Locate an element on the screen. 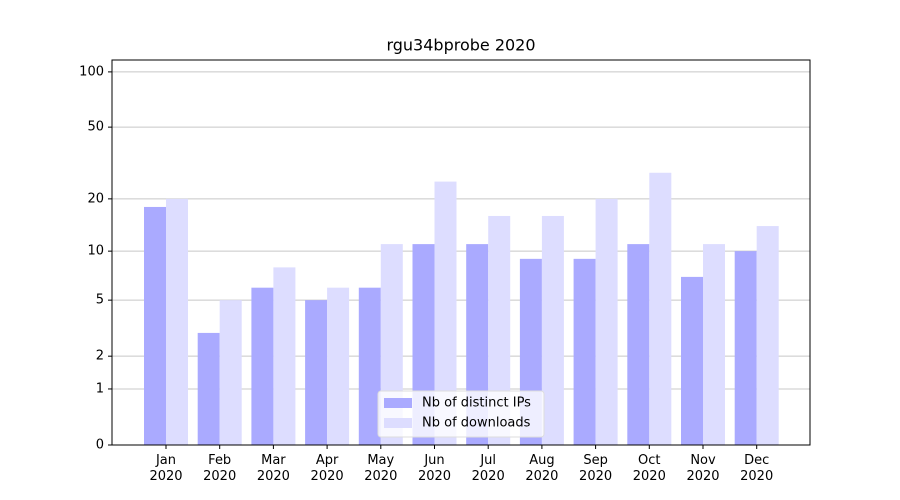 The width and height of the screenshot is (900, 500). x-tick-label: Nov 2020 is located at coordinates (703, 468).